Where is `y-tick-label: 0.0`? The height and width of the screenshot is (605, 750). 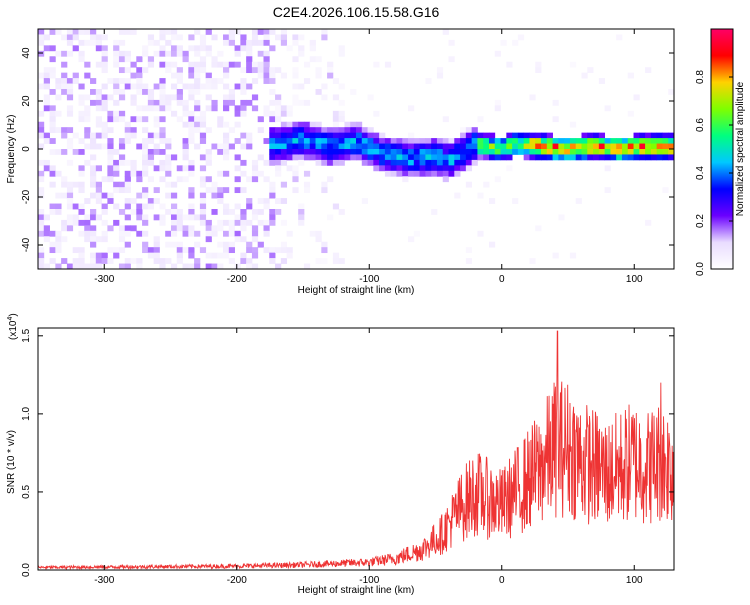 y-tick-label: 0.0 is located at coordinates (26, 570).